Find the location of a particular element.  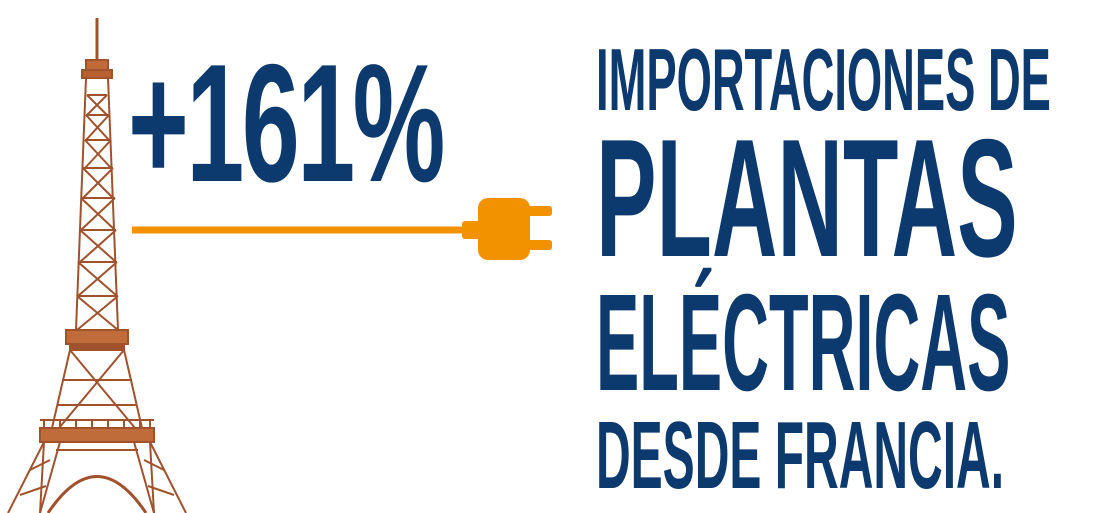

electric-plug-icon is located at coordinates (342, 229).